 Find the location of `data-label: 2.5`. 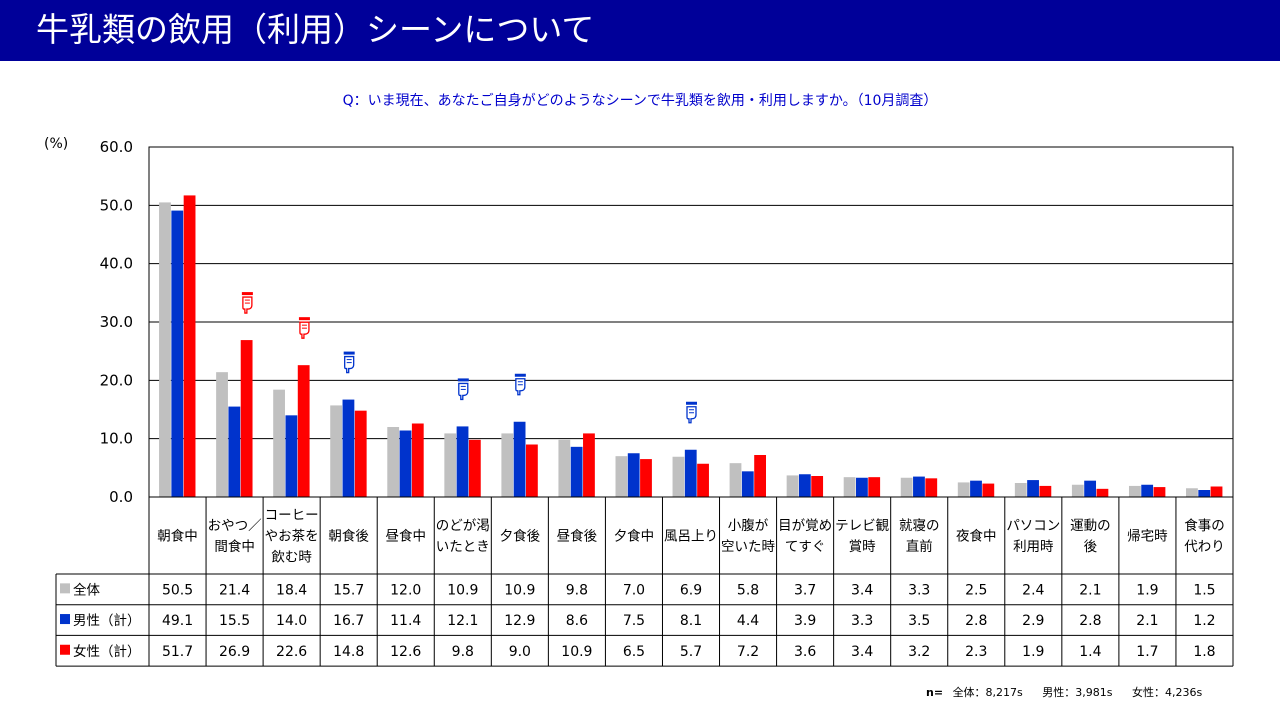

data-label: 2.5 is located at coordinates (976, 590).